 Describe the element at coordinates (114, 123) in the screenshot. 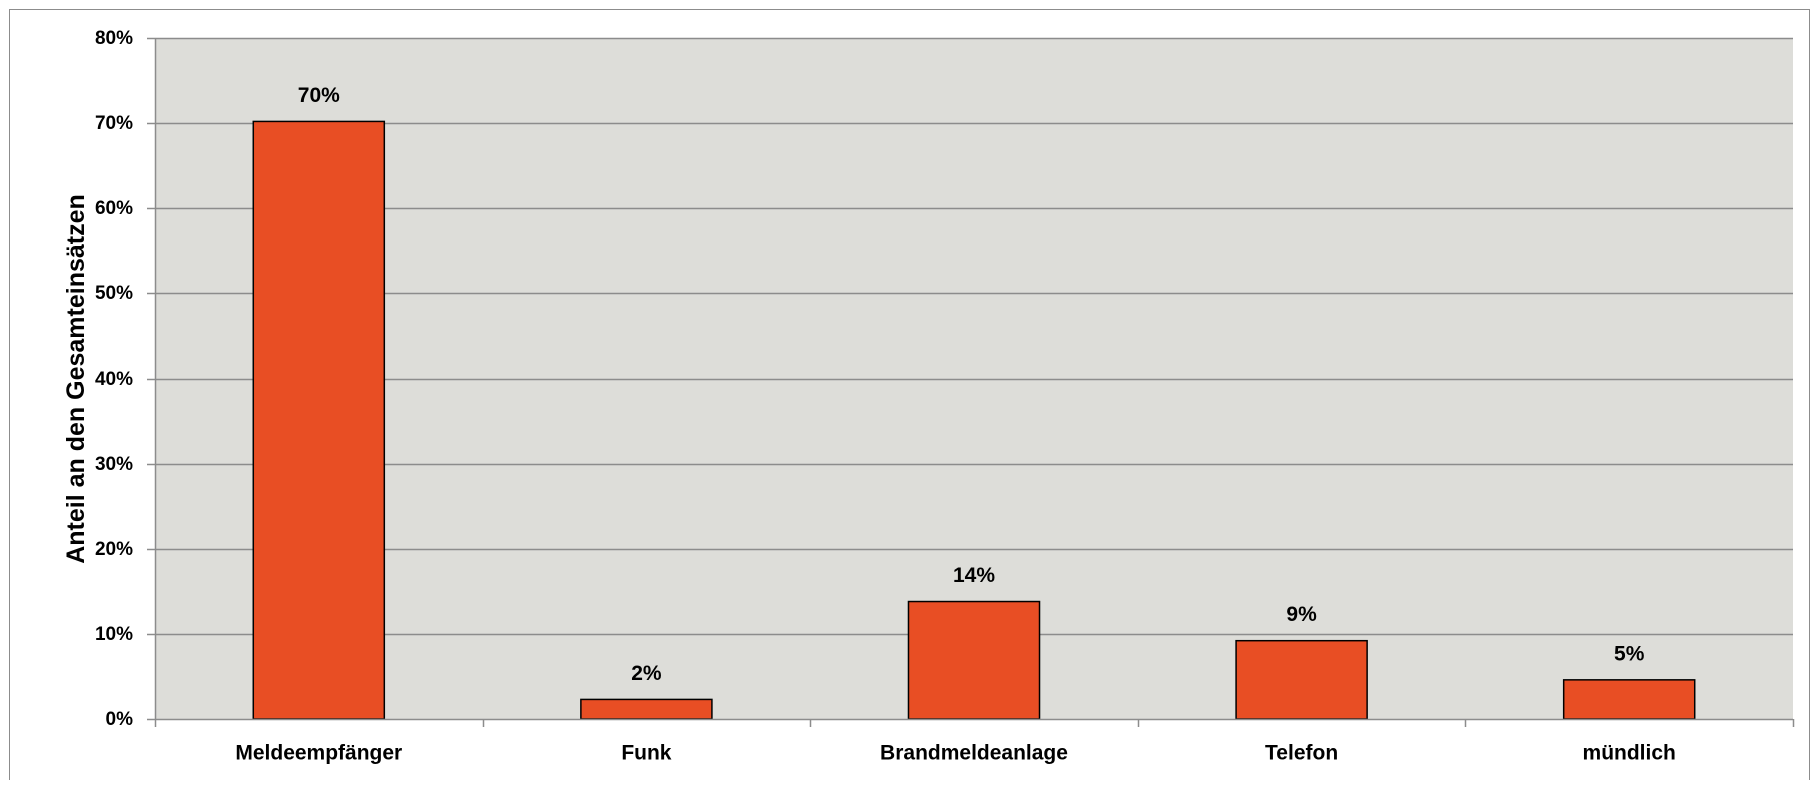

I see `y-tick-label: 70%` at that location.